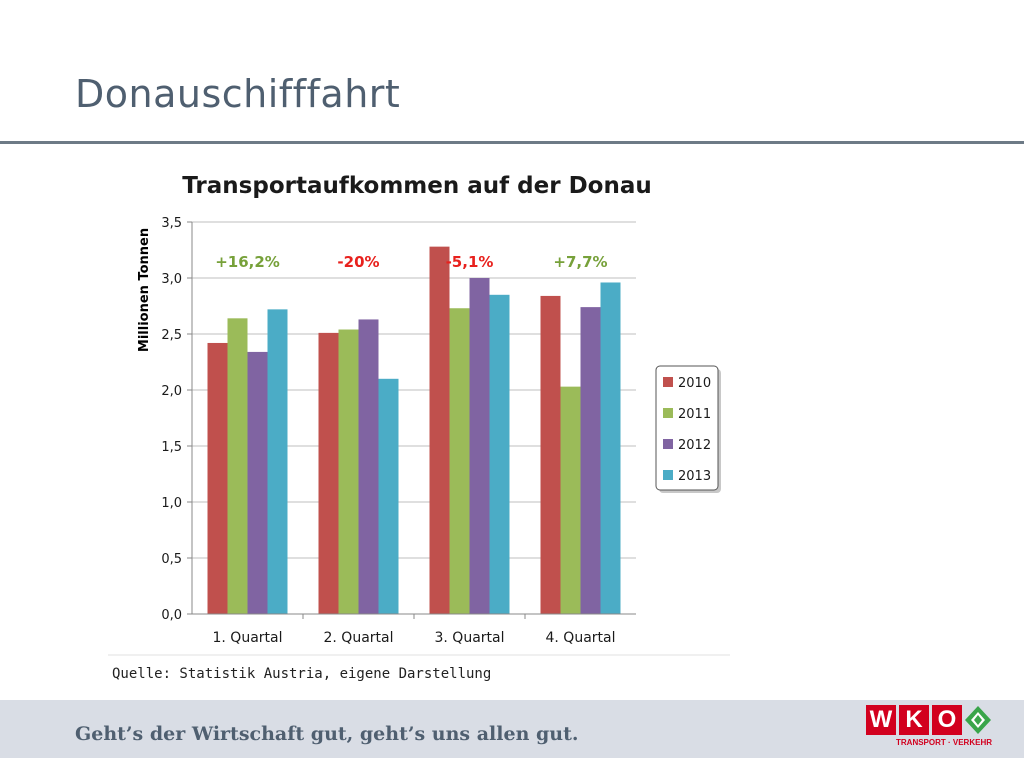  Describe the element at coordinates (668, 444) in the screenshot. I see `legend-swatch-2012` at that location.